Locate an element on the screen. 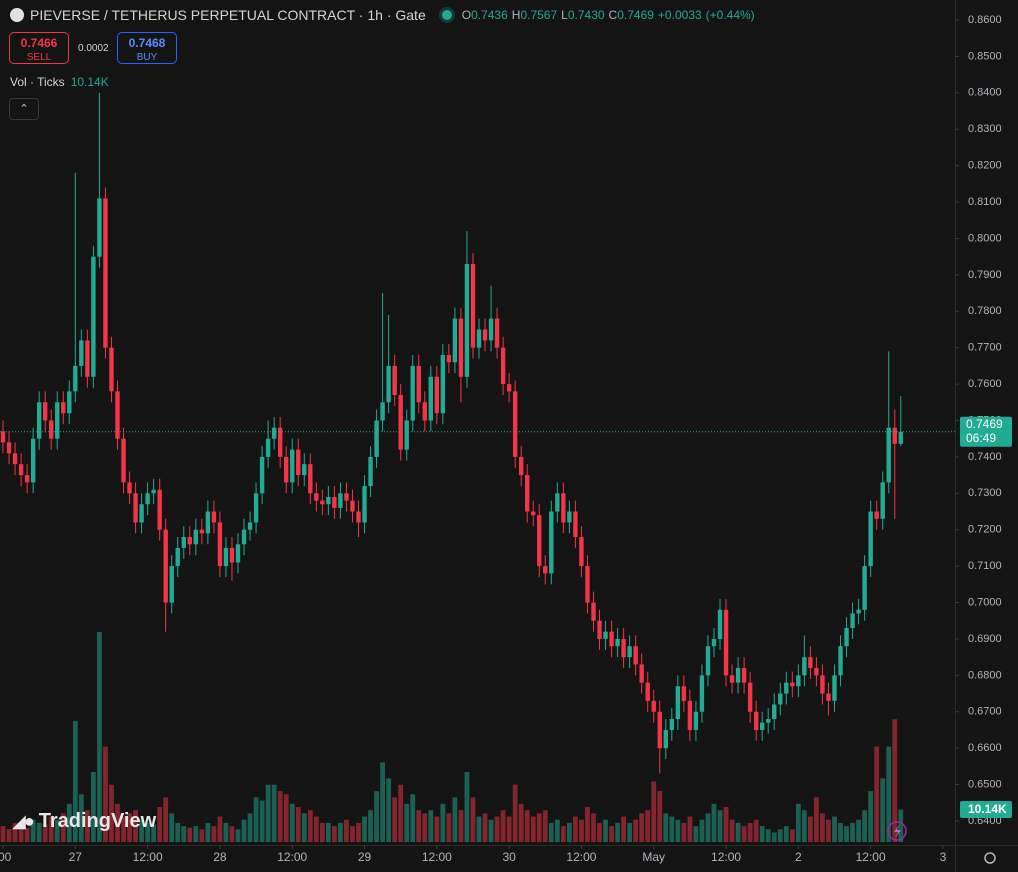  y-tick-label: 0.8500 is located at coordinates (985, 56).